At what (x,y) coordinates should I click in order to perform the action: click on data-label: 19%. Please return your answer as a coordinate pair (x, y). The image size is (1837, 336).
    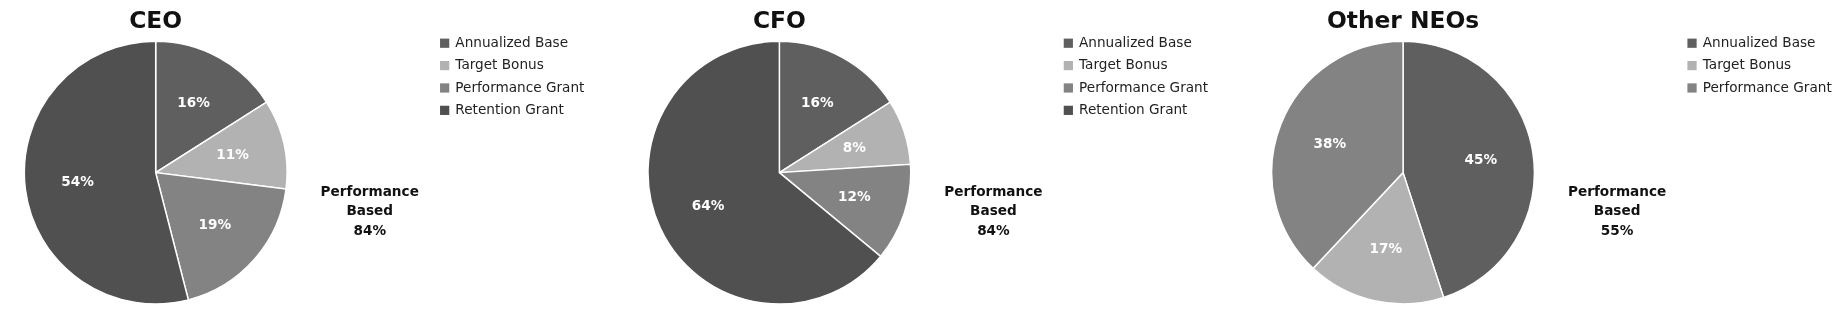
    Looking at the image, I should click on (215, 223).